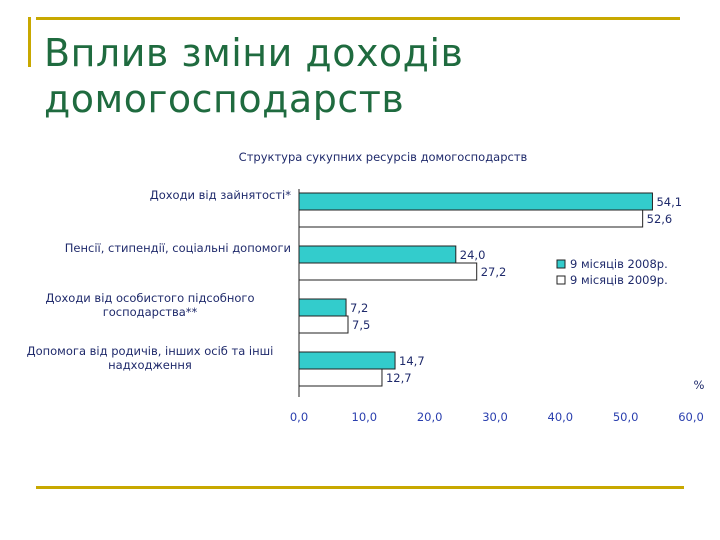  Describe the element at coordinates (359, 308) in the screenshot. I see `data-label: 7,2` at that location.